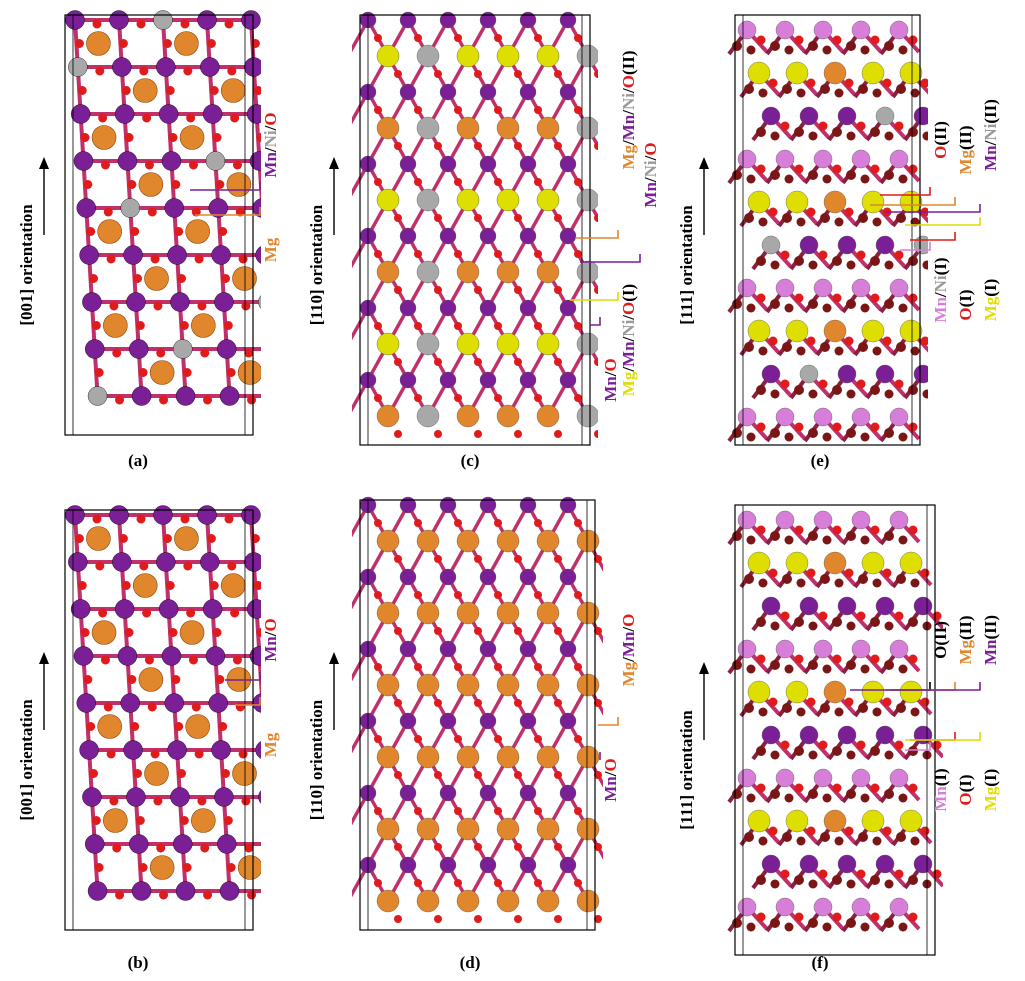  I want to click on structure, so click(827, 231).